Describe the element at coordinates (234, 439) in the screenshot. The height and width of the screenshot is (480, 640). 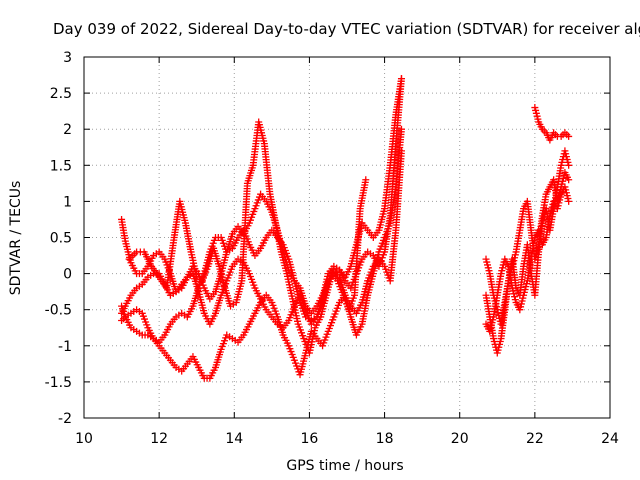
I see `x-tick-label: 14` at that location.